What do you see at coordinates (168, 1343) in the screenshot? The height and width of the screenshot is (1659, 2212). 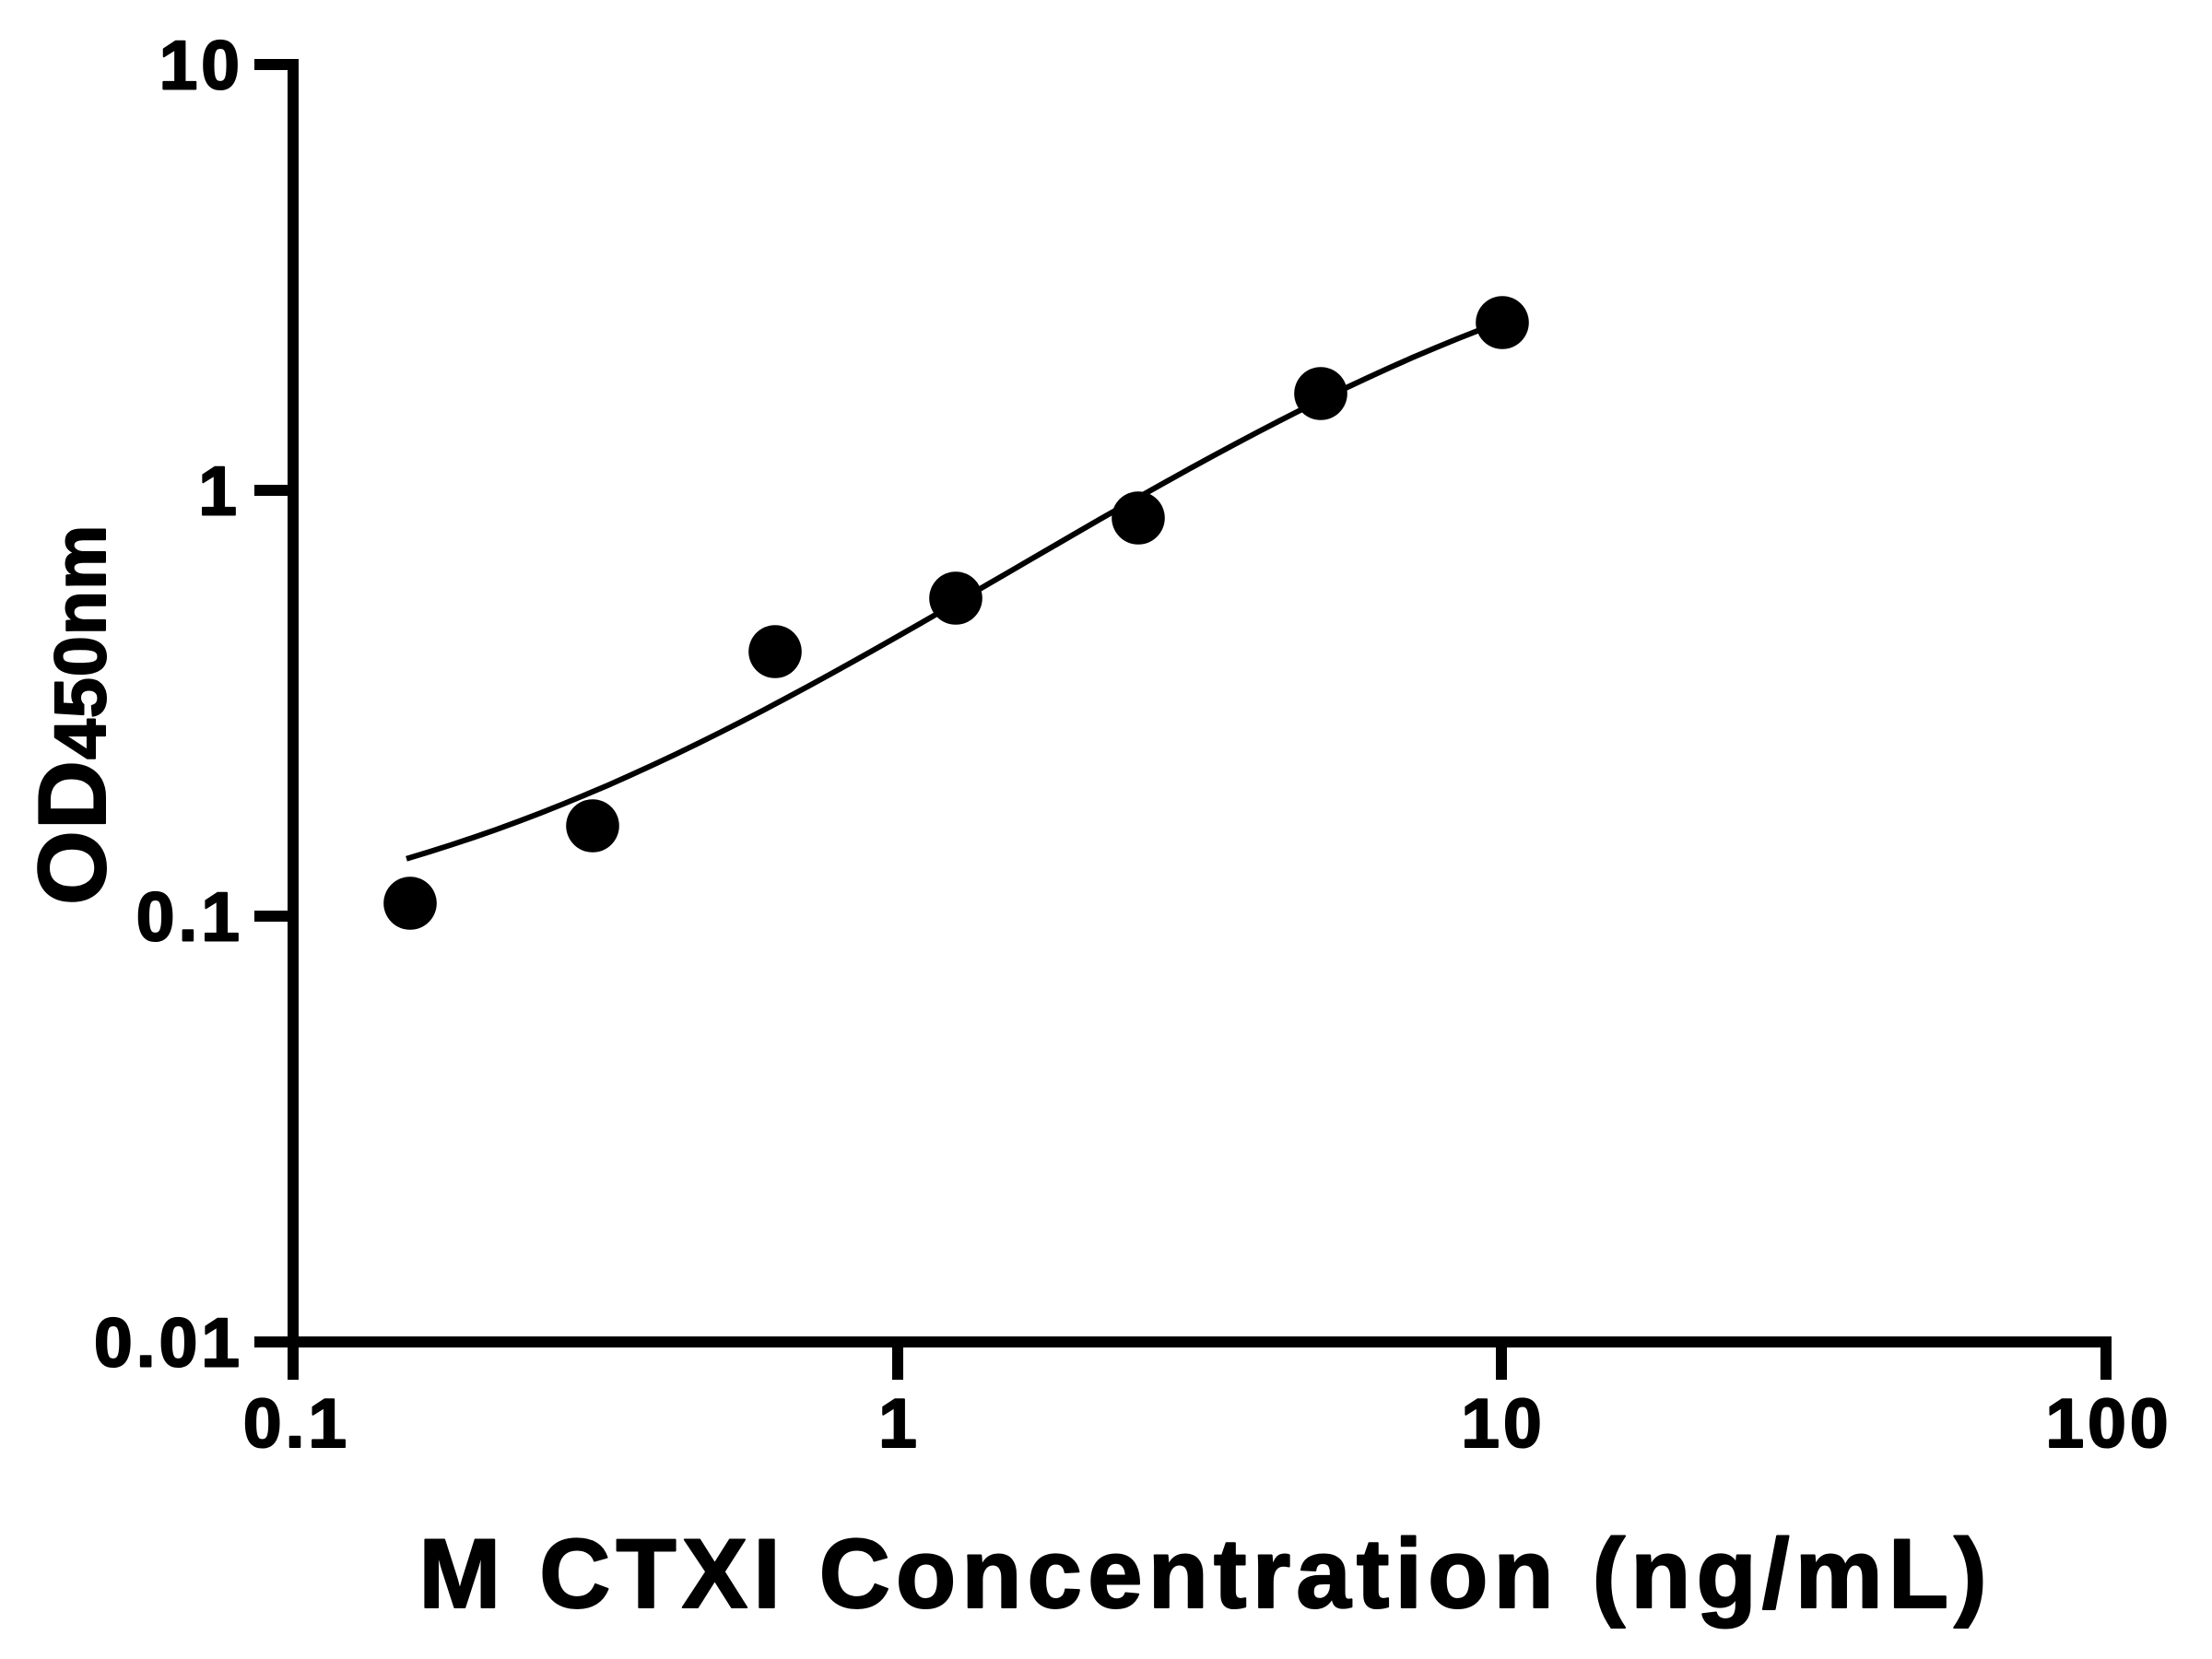 I see `svg-text: 0.01` at bounding box center [168, 1343].